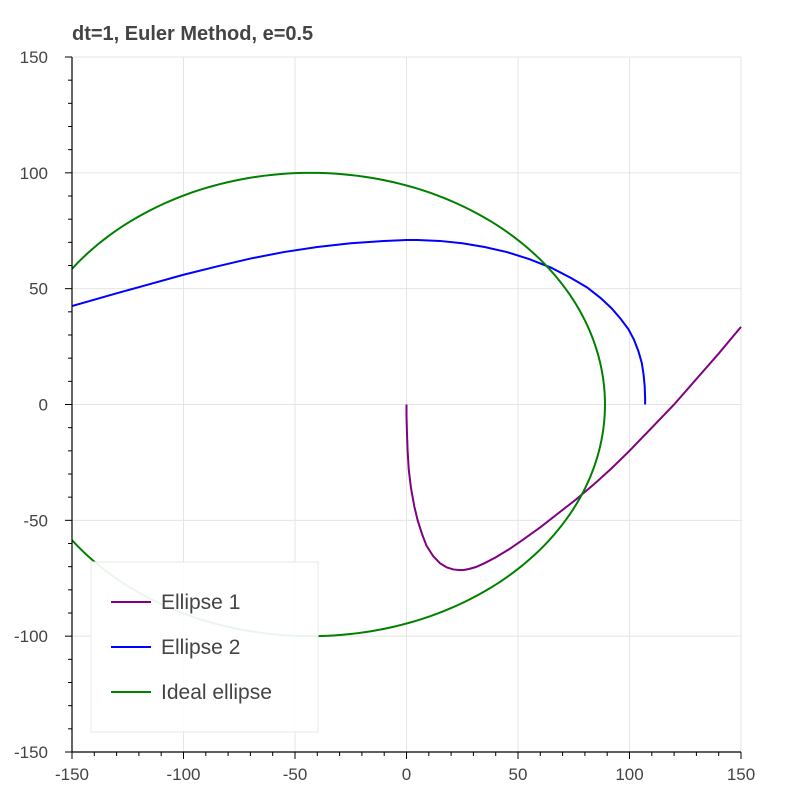 Image resolution: width=800 pixels, height=800 pixels. What do you see at coordinates (31, 636) in the screenshot?
I see `y-tick-label: -100` at bounding box center [31, 636].